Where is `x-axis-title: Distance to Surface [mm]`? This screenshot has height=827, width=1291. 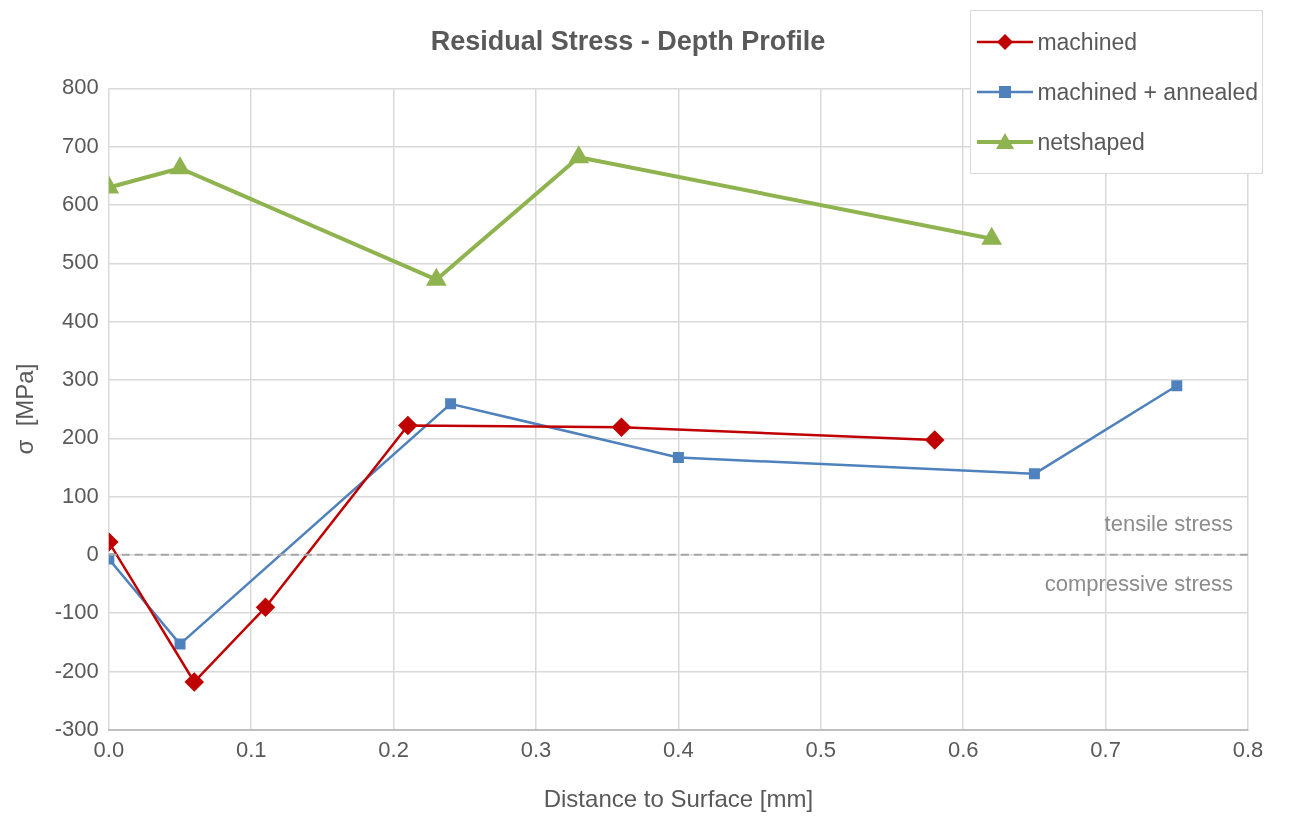
x-axis-title: Distance to Surface [mm] is located at coordinates (678, 799).